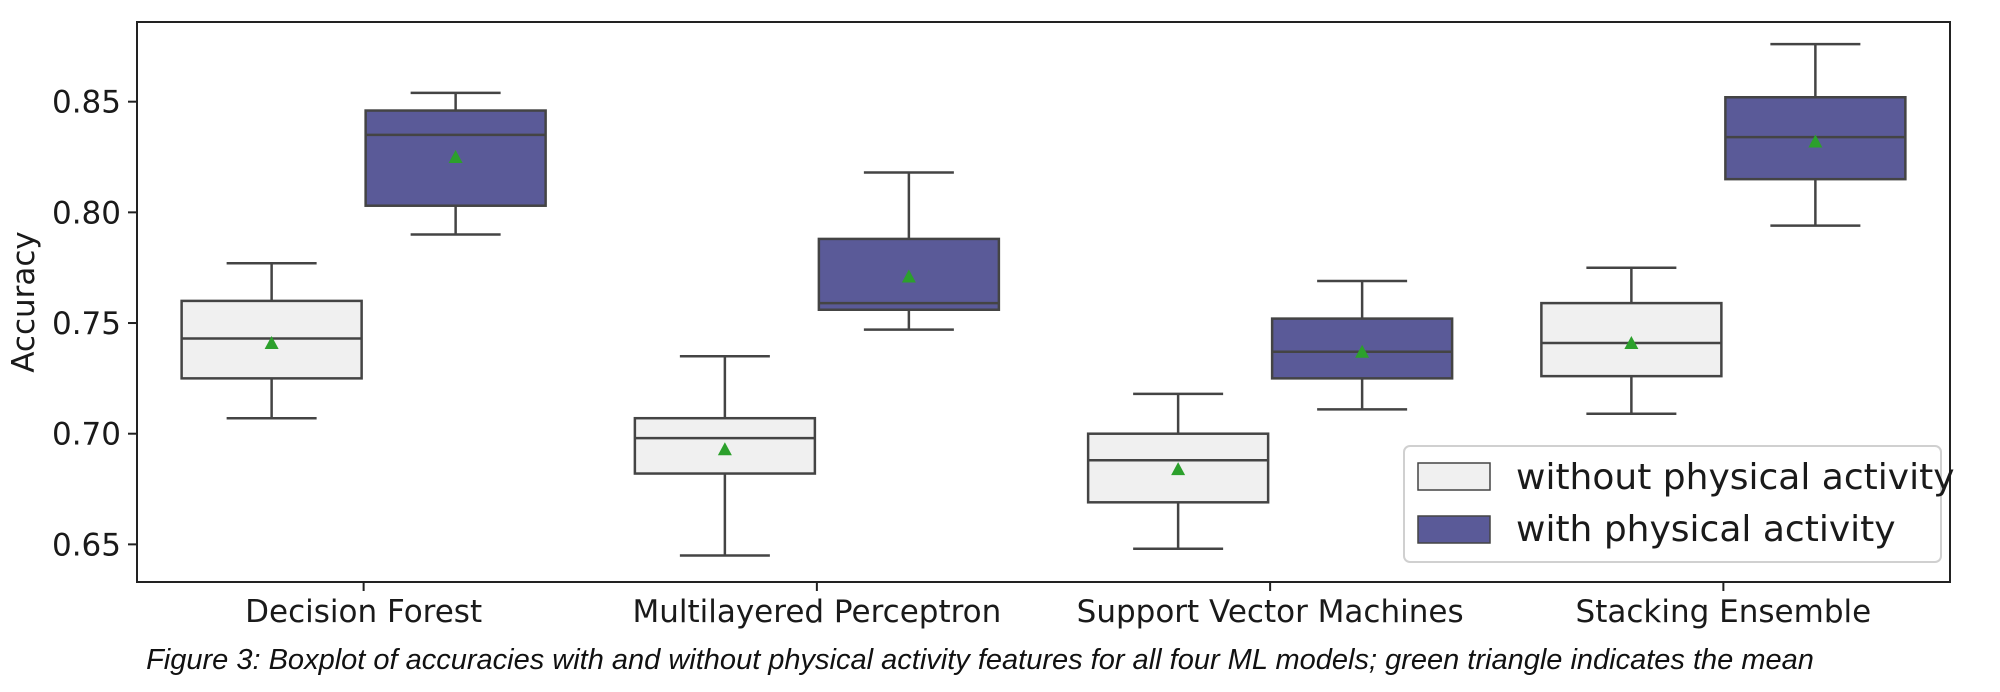 This screenshot has width=2000, height=692. What do you see at coordinates (1735, 477) in the screenshot?
I see `legend-label-without: without physical activity` at bounding box center [1735, 477].